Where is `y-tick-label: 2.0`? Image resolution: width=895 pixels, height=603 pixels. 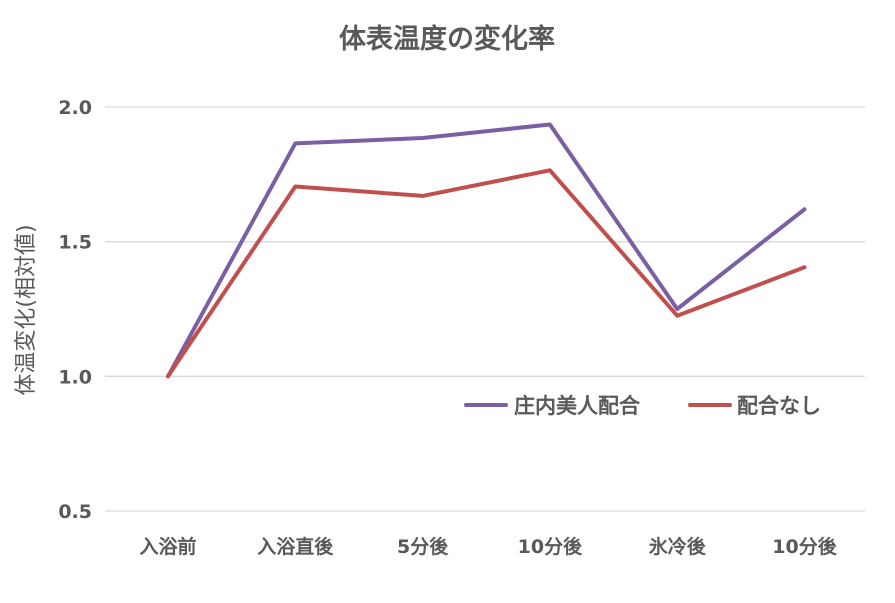
y-tick-label: 2.0 is located at coordinates (75, 108).